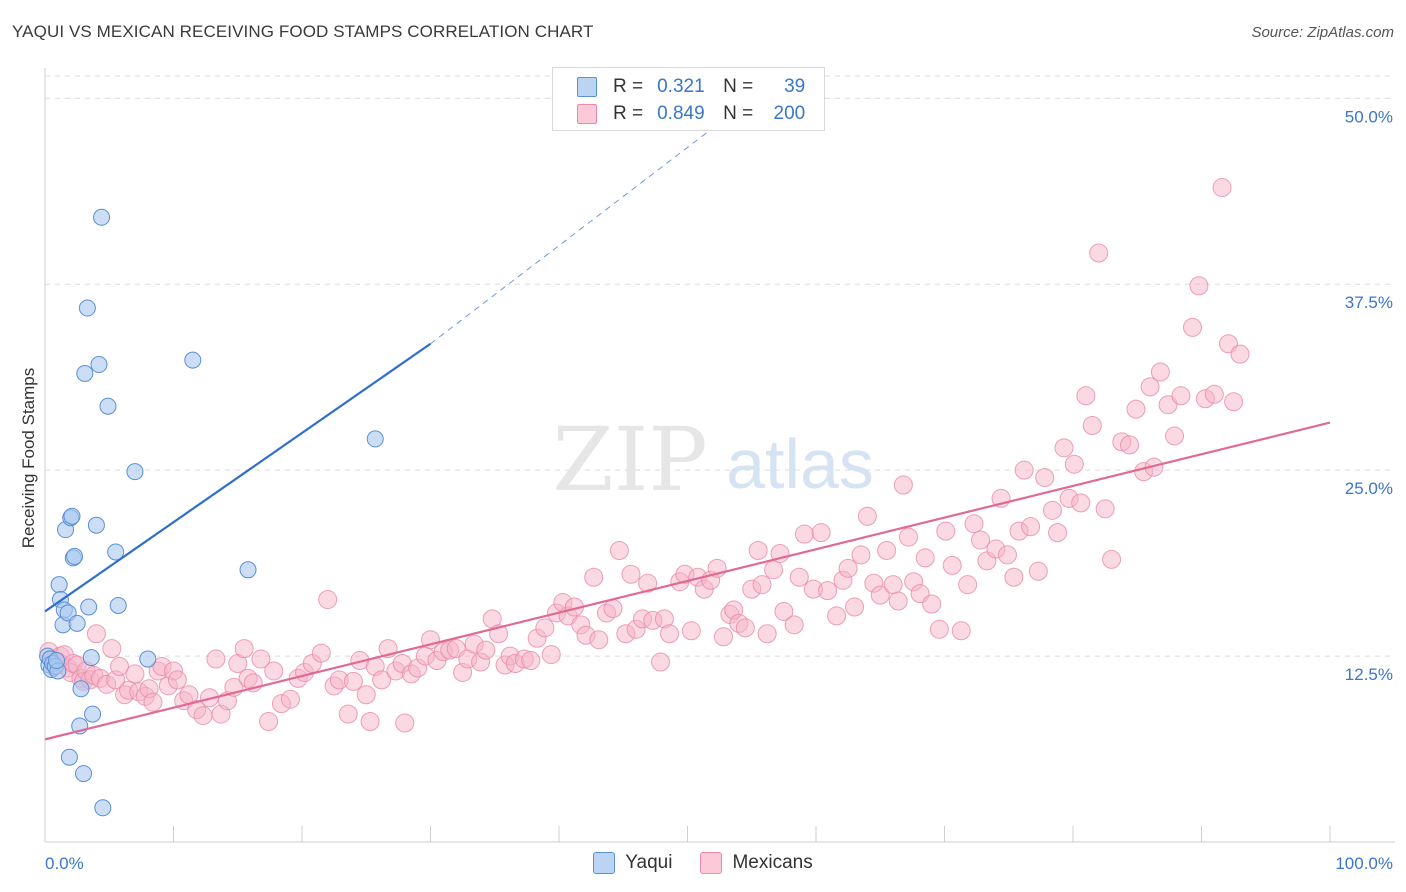 This screenshot has height=892, width=1406. I want to click on y-axis-label: Receiving Food Stamps, so click(28, 458).